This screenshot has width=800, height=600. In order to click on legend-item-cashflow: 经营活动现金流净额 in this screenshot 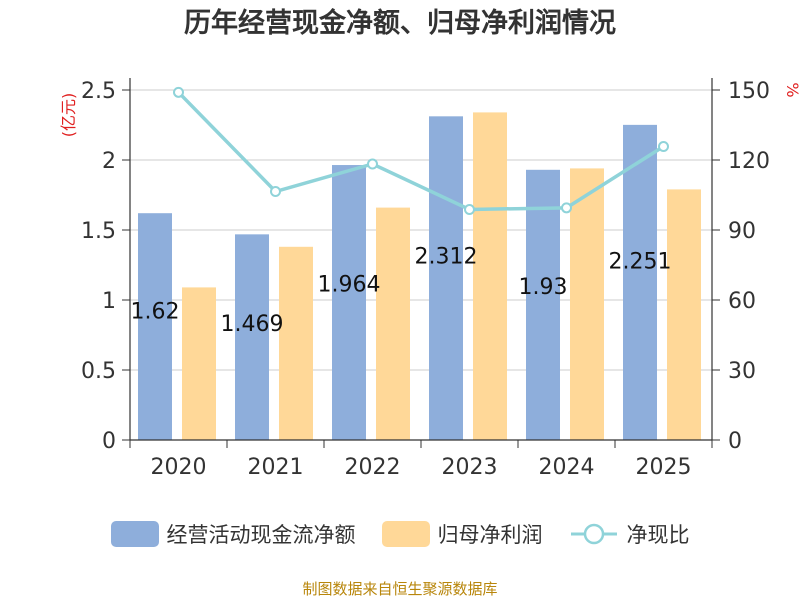, I will do `click(233, 534)`.